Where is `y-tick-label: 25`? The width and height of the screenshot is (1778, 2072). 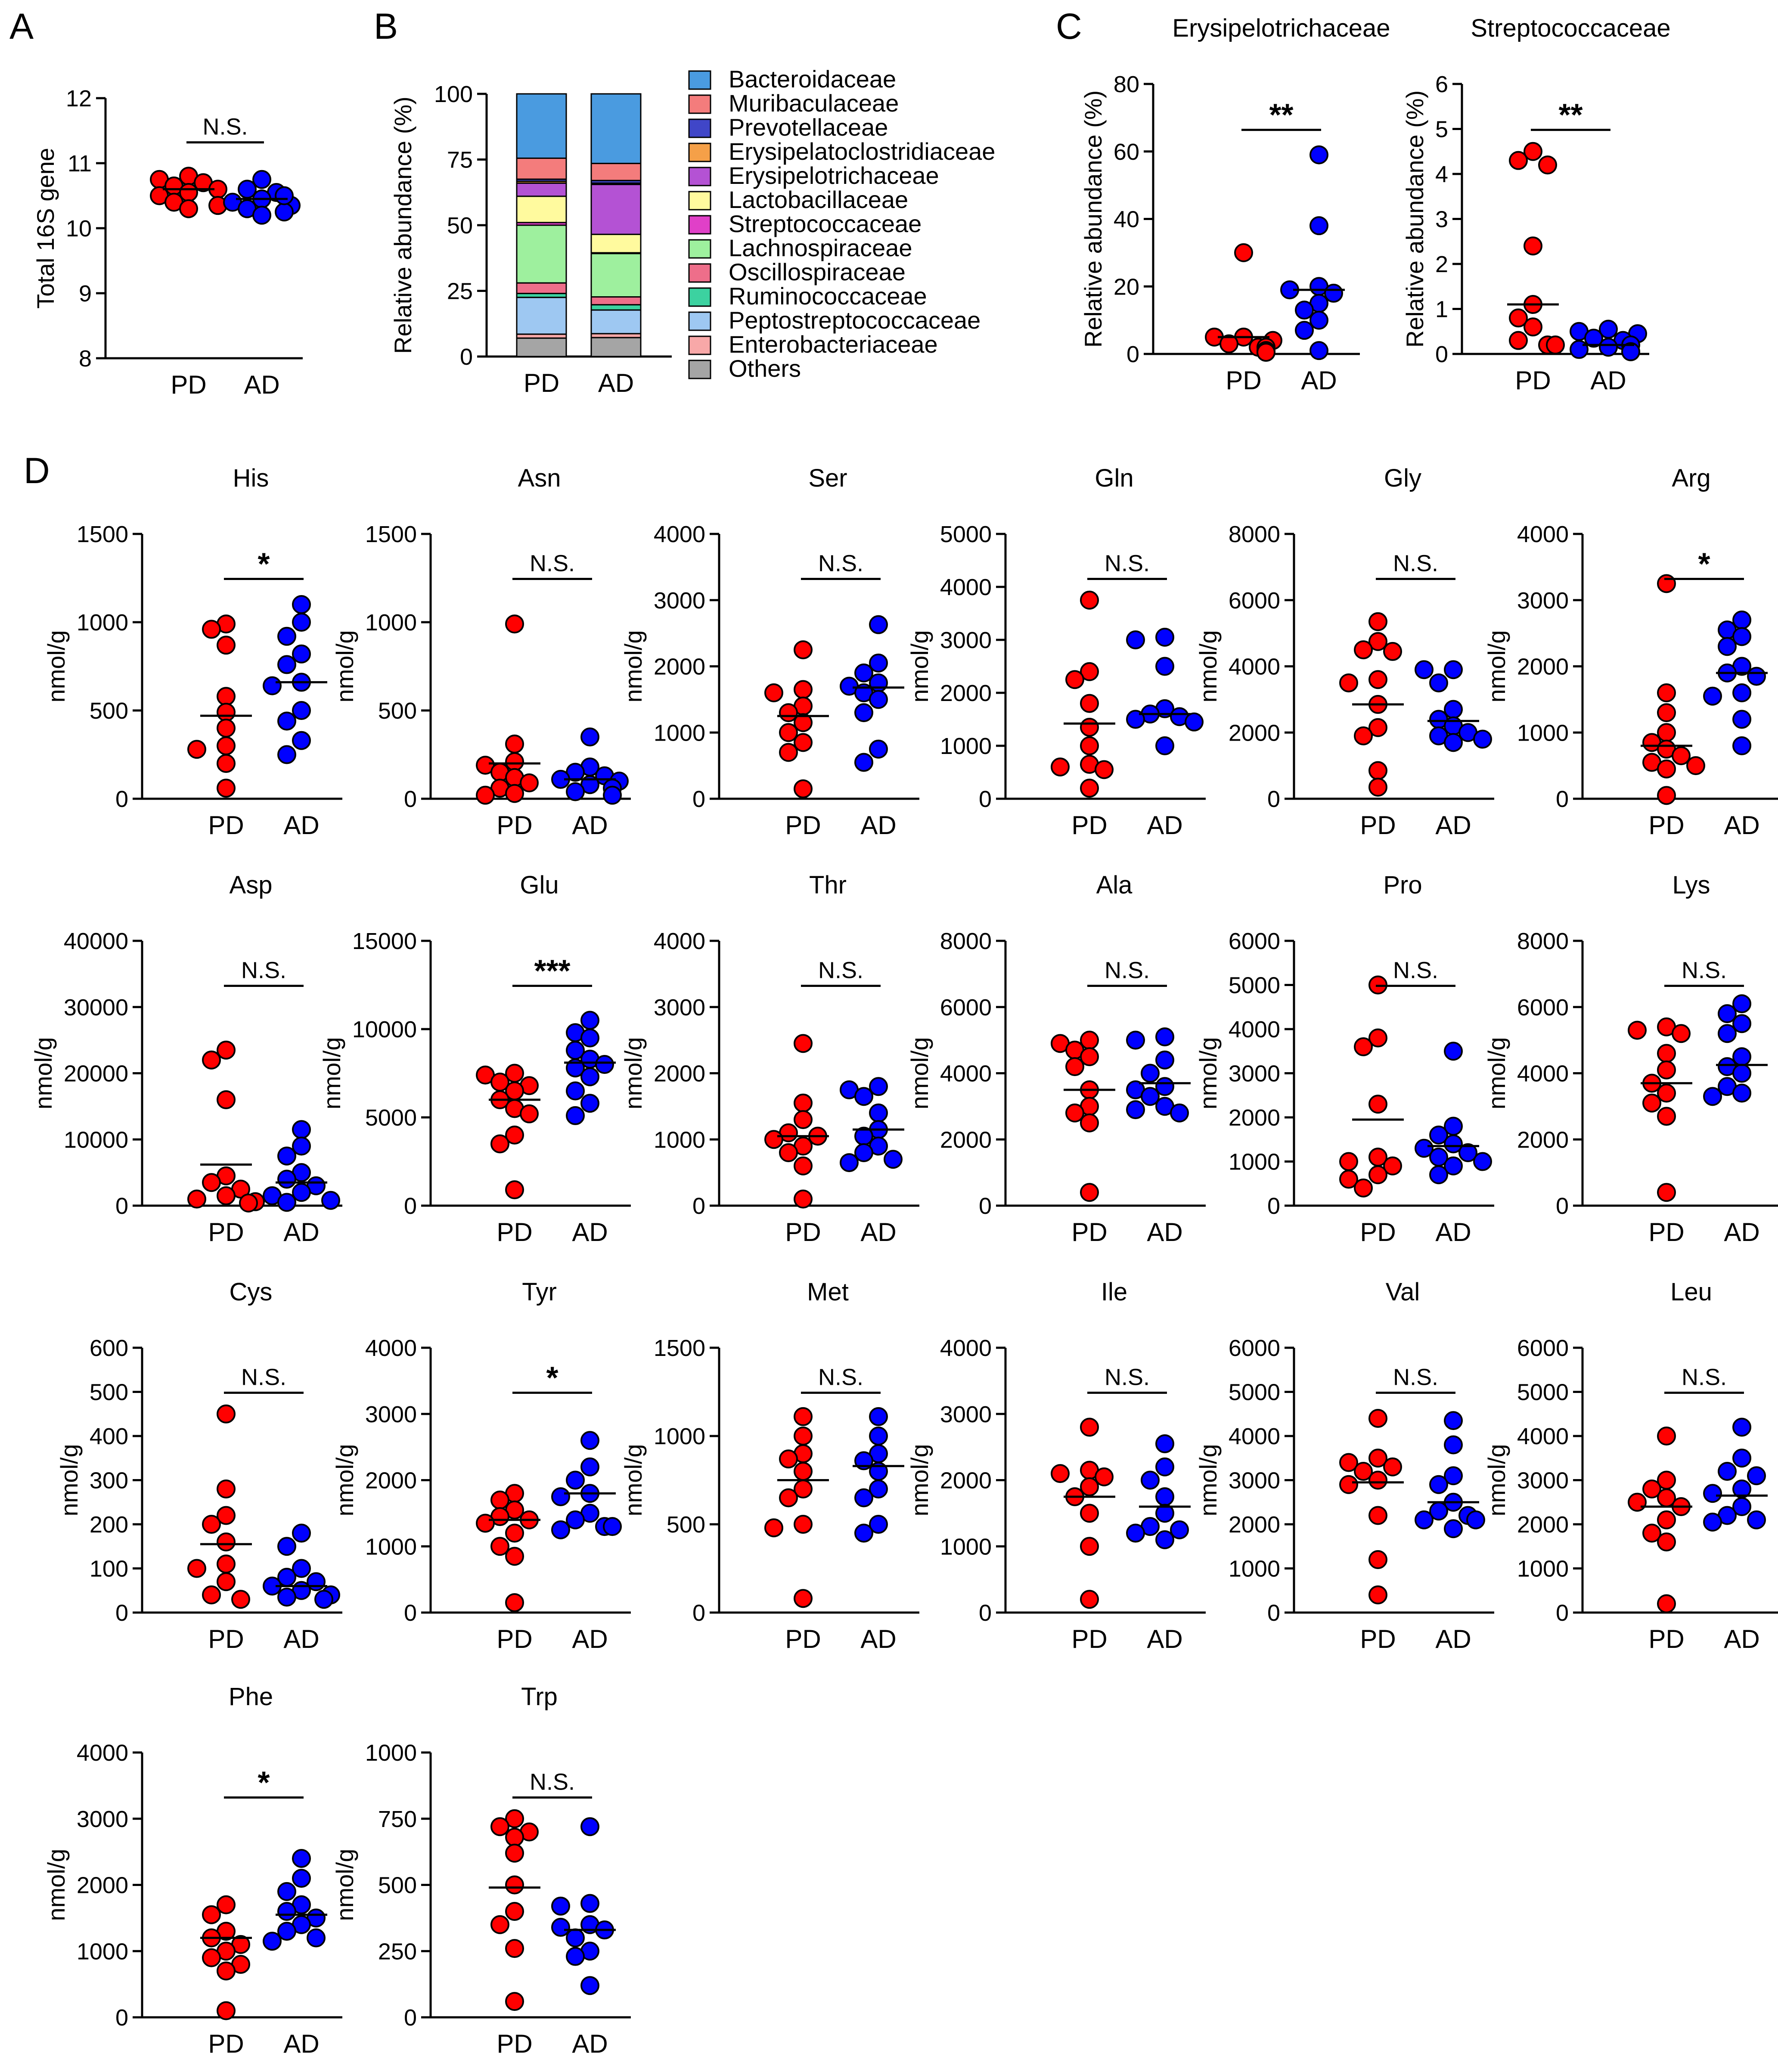
y-tick-label: 25 is located at coordinates (460, 291).